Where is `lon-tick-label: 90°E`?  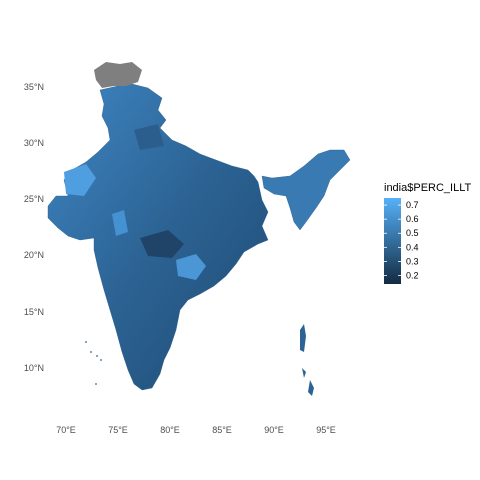
lon-tick-label: 90°E is located at coordinates (274, 430).